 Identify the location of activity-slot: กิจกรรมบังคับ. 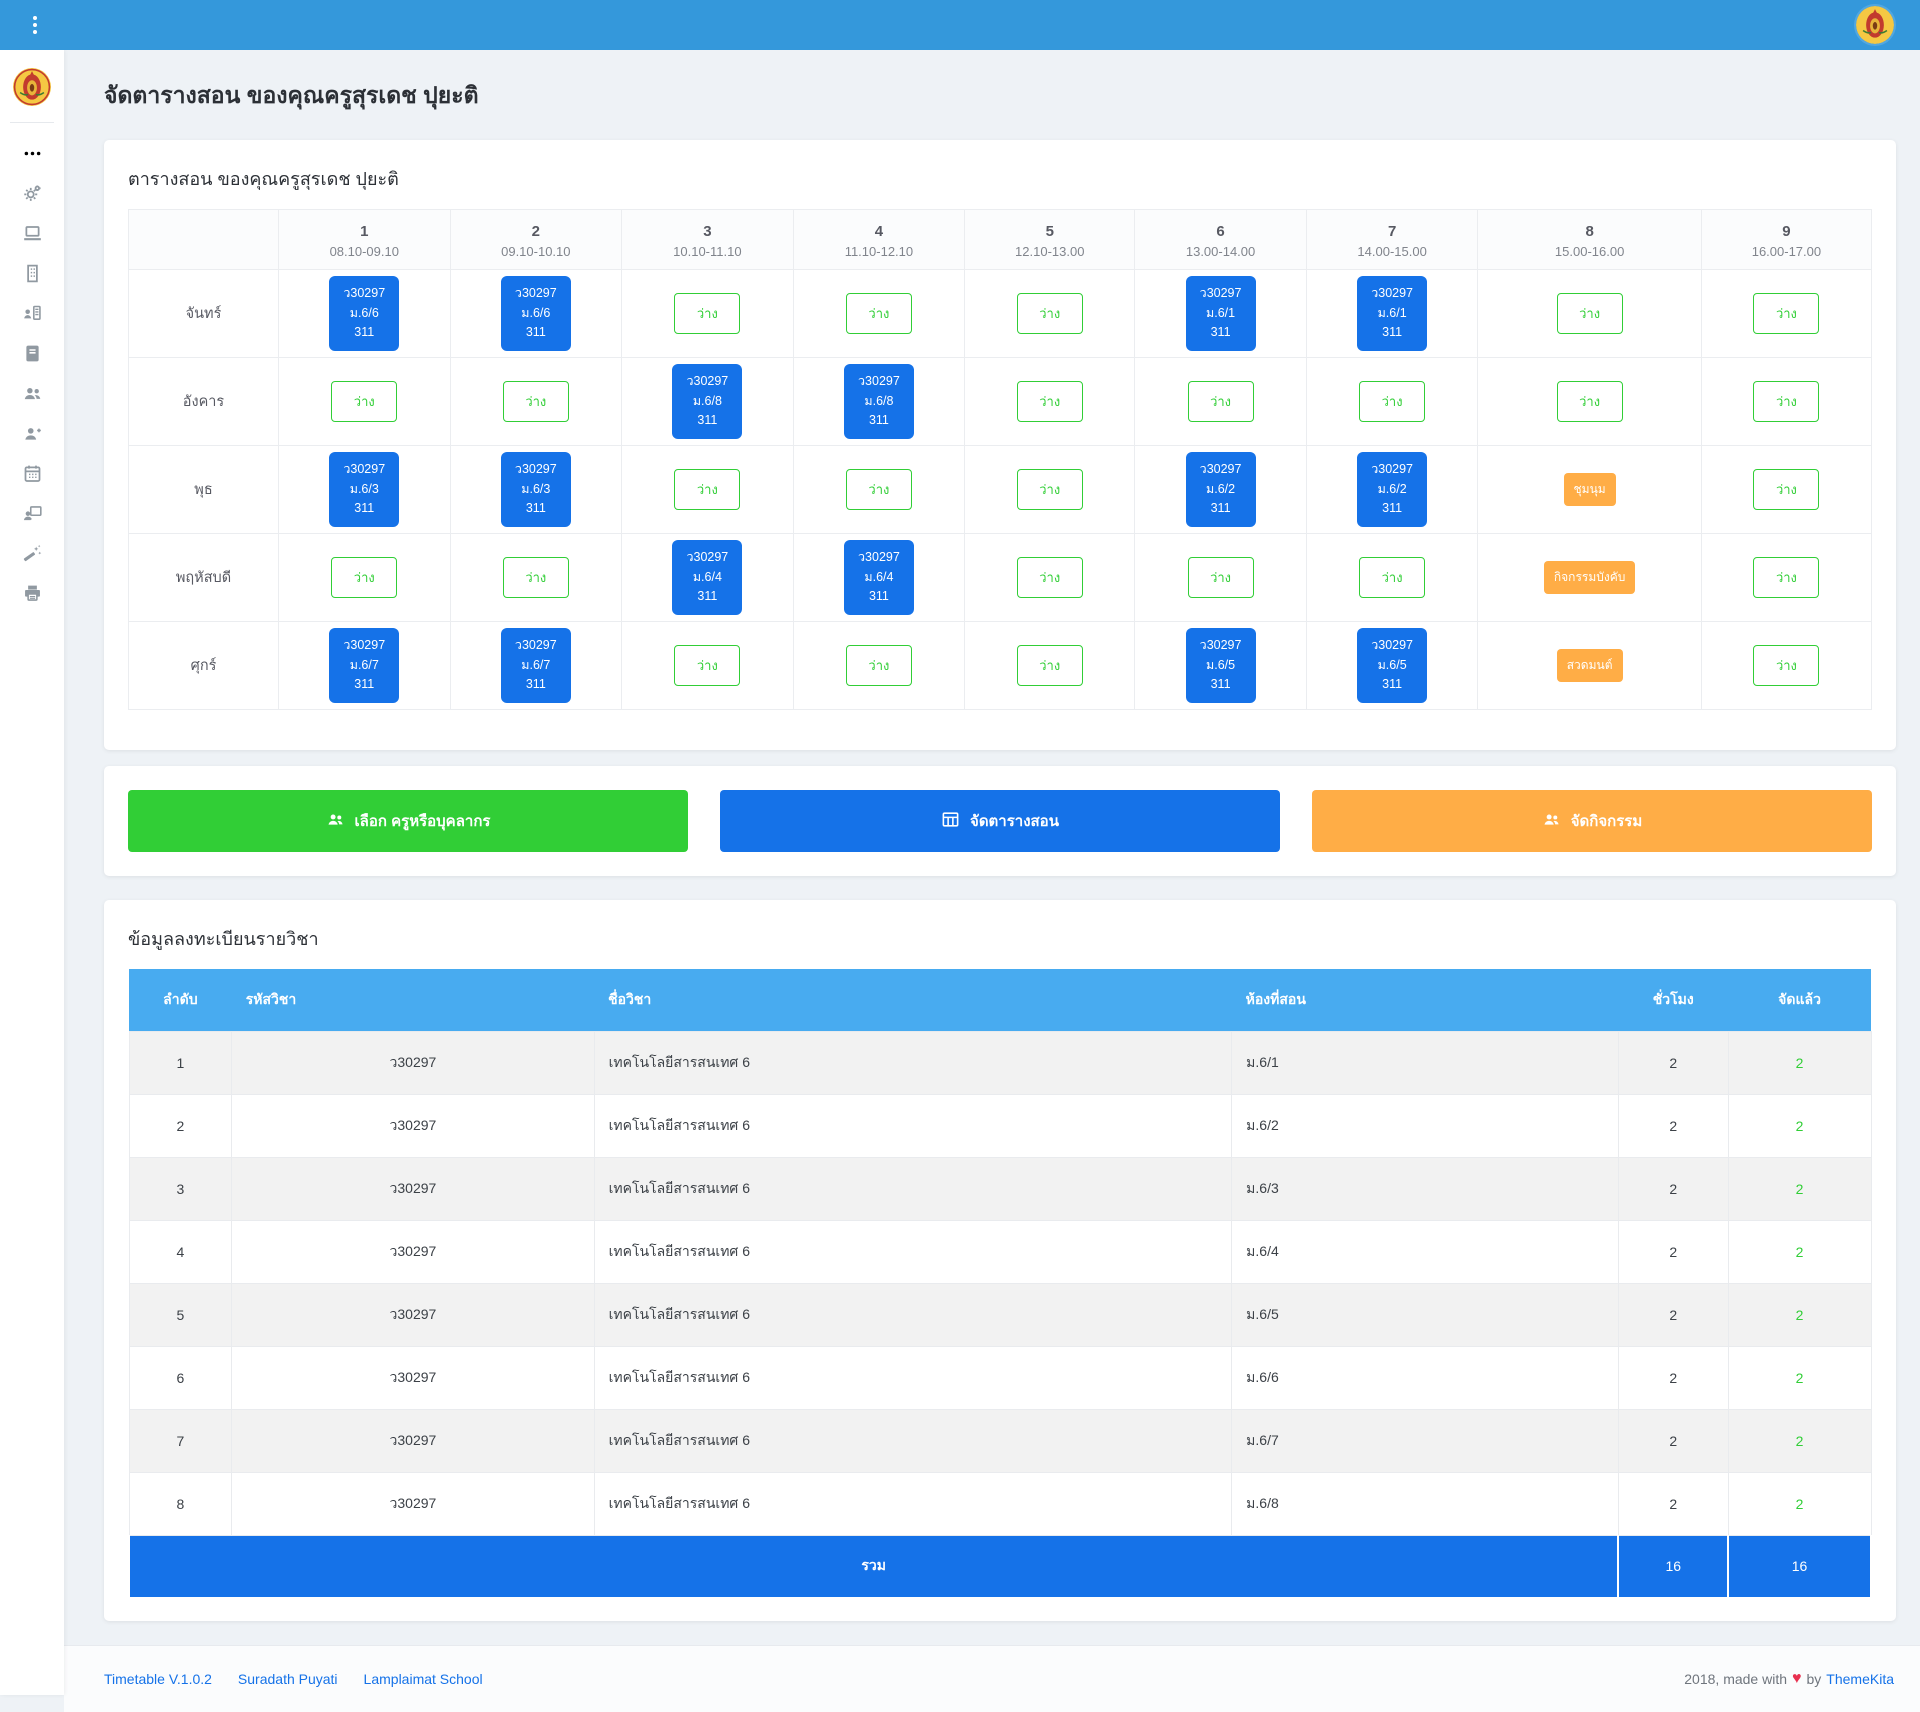
(1589, 577).